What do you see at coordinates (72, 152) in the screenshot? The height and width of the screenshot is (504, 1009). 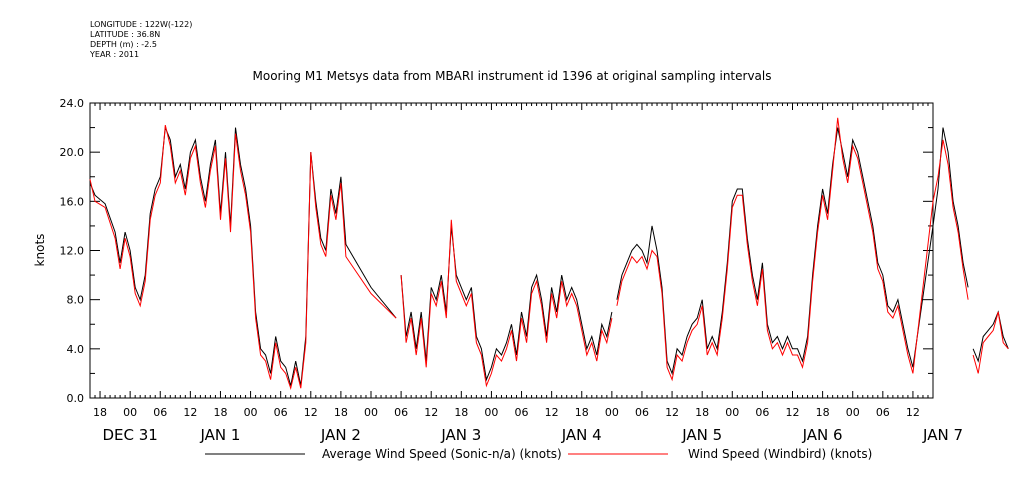 I see `y-tick-label: 20.0` at bounding box center [72, 152].